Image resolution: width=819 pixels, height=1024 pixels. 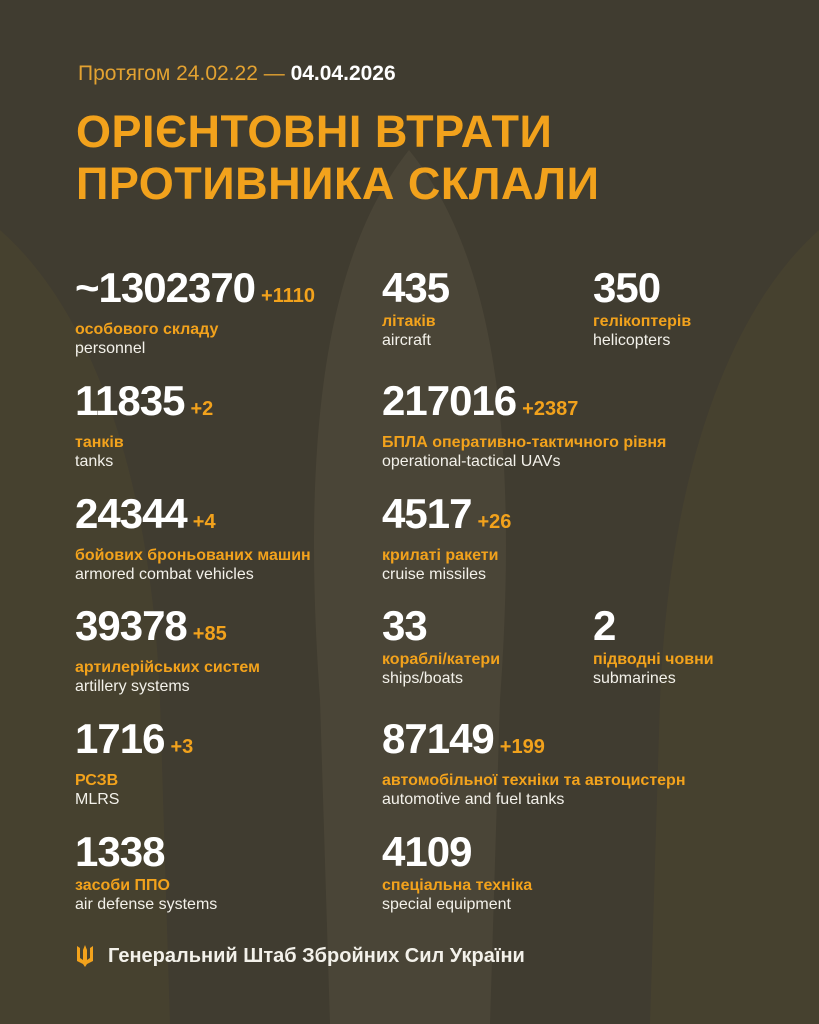 I want to click on title-line-1: ОРІЄНТОВНІ ВТРАТИ, so click(x=314, y=131).